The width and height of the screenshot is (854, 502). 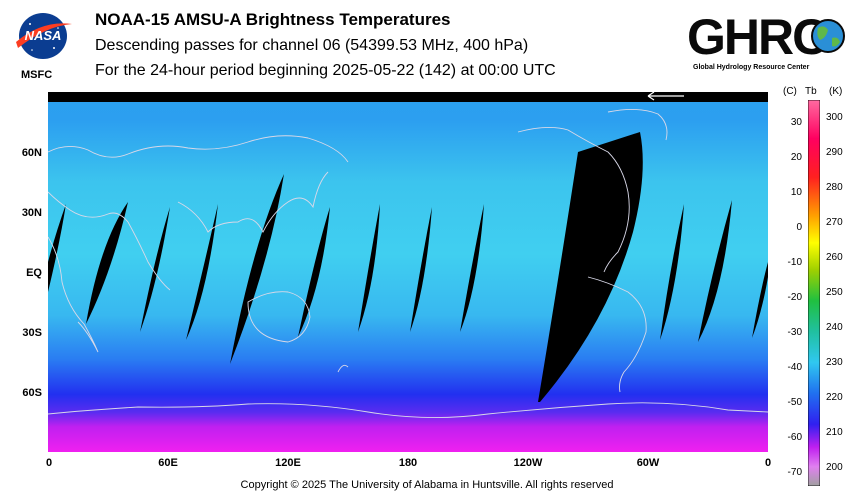 I want to click on eurasia-north-coast, so click(x=198, y=149).